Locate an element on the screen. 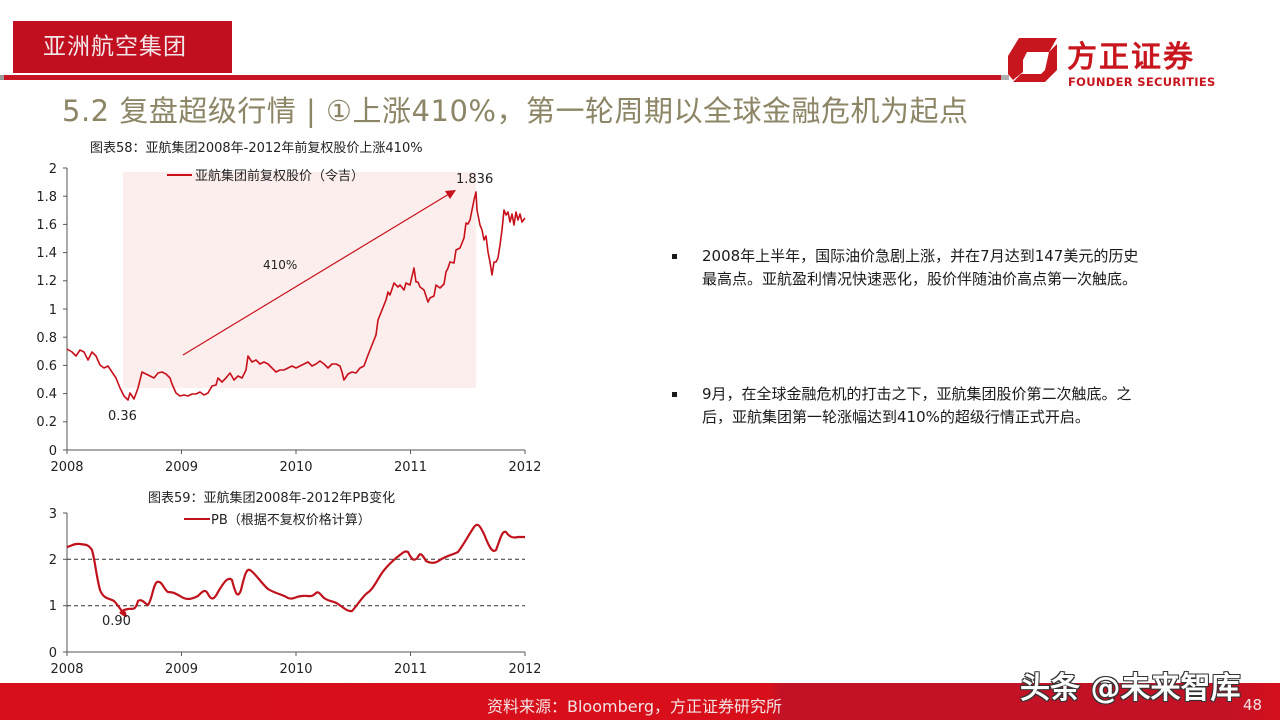 The image size is (1280, 720). y-tick: 0.8 is located at coordinates (46, 338).